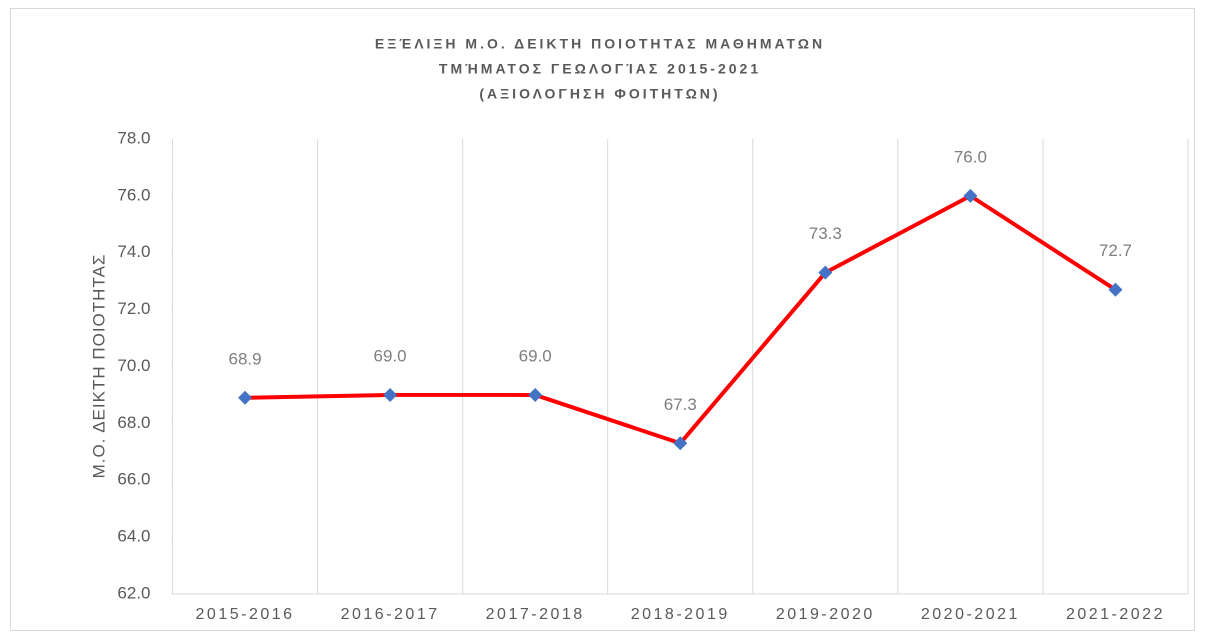 The height and width of the screenshot is (640, 1205). Describe the element at coordinates (970, 156) in the screenshot. I see `data-label: 76.0` at that location.